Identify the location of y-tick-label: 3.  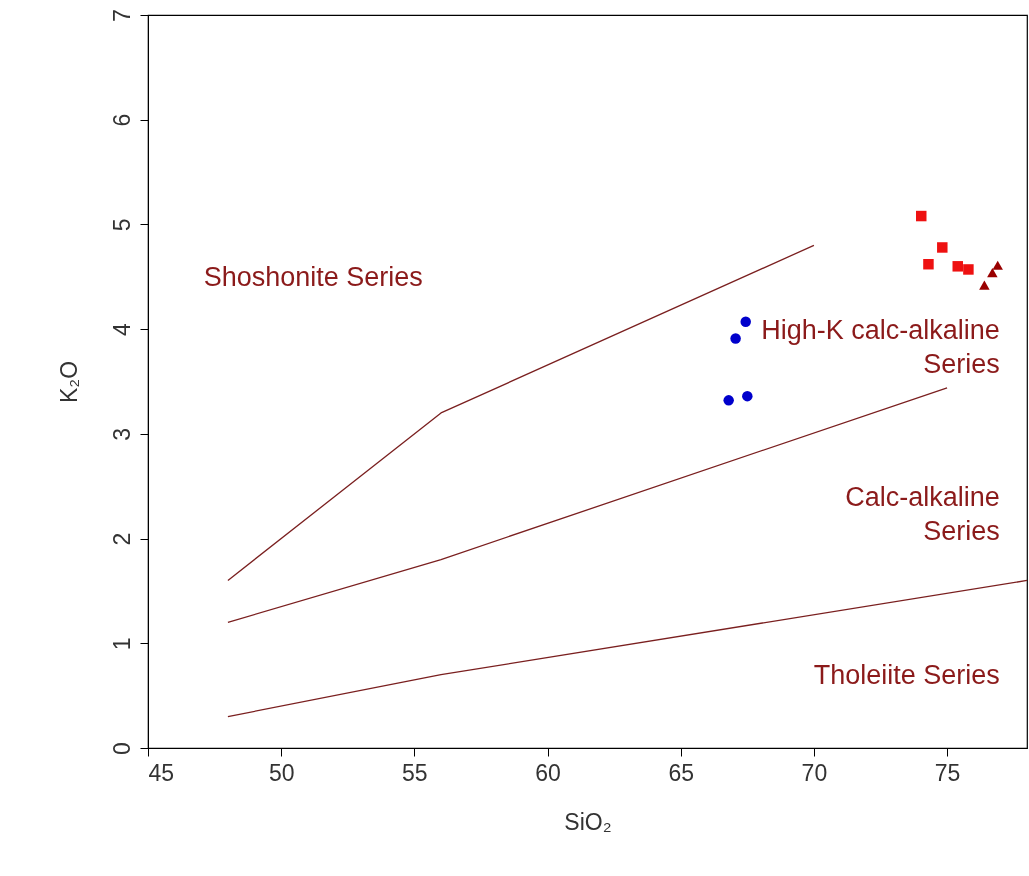
(121, 434).